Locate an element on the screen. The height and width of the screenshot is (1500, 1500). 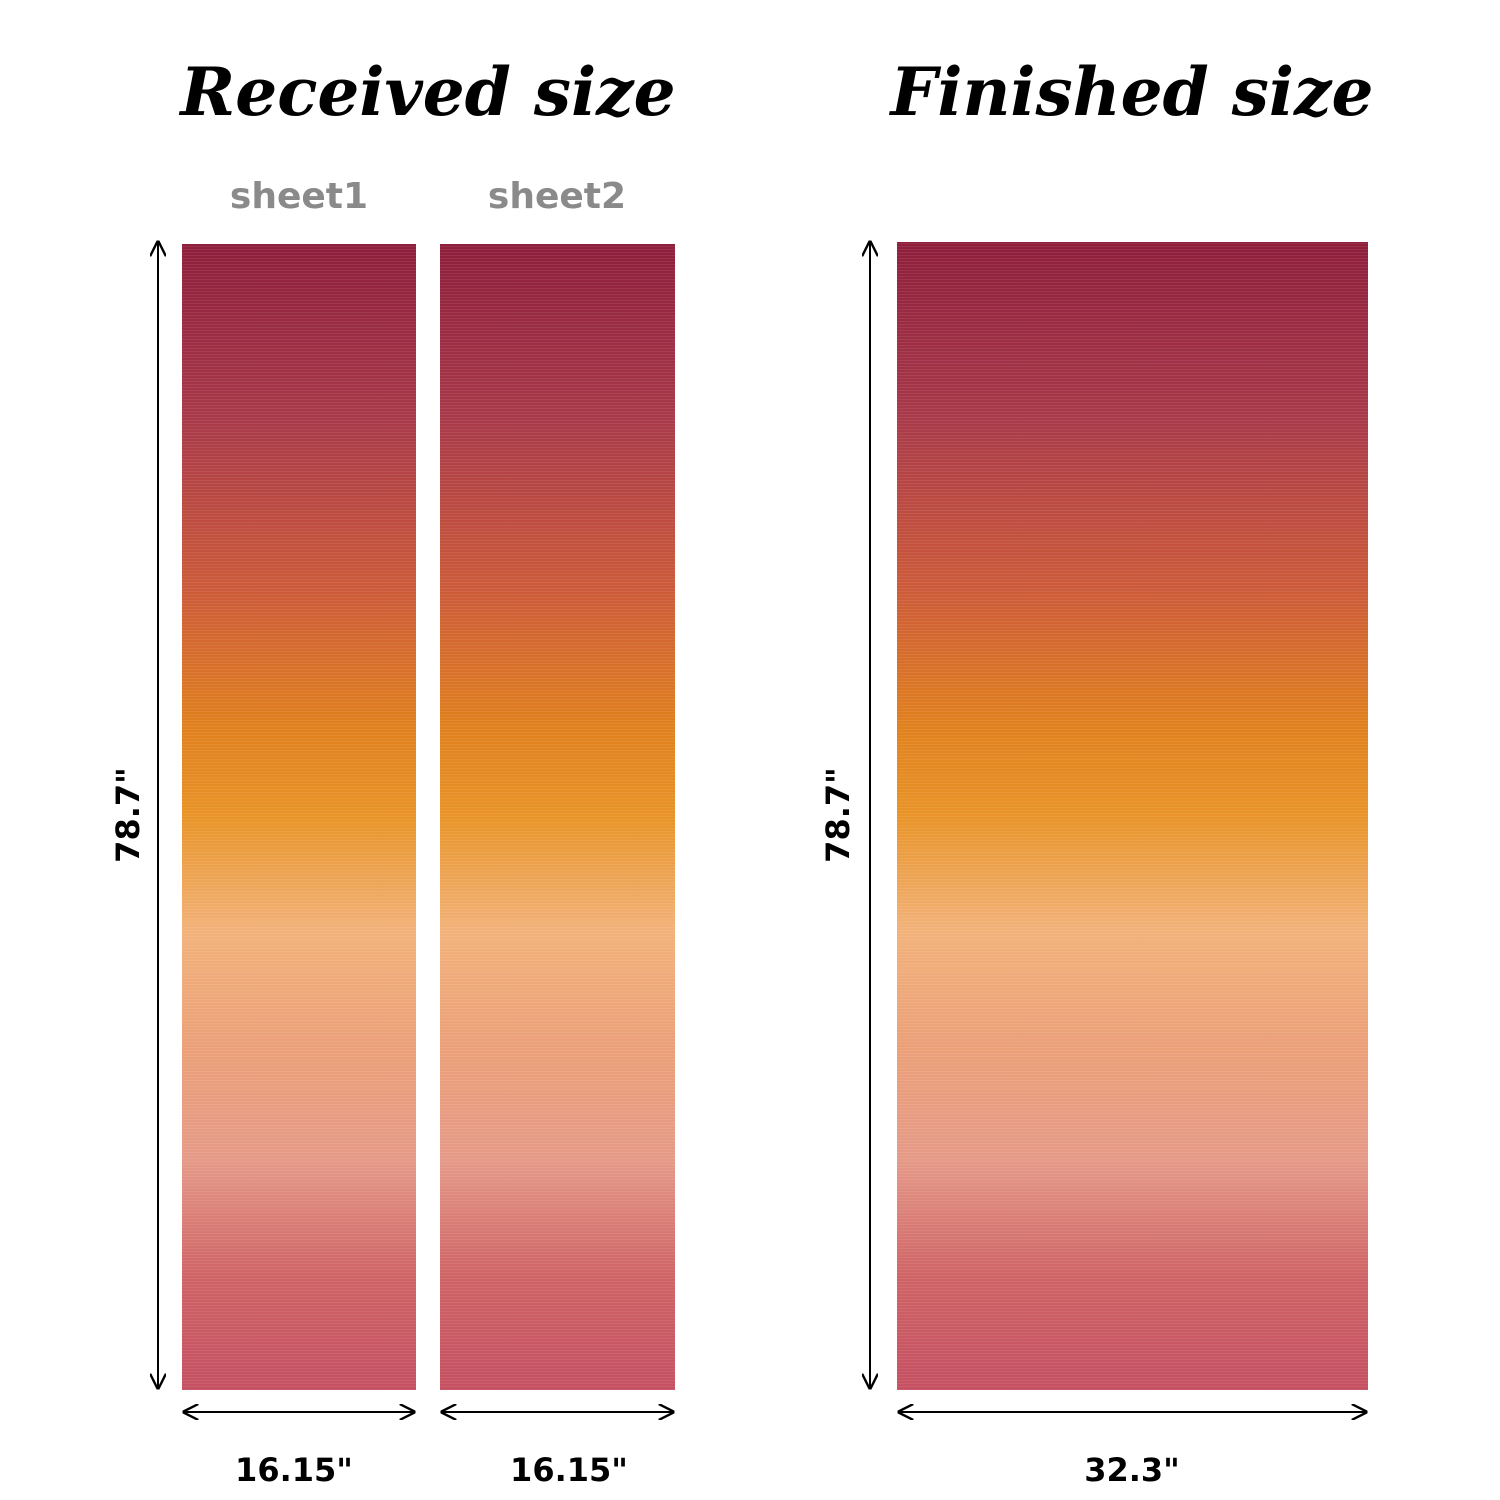
sheet-label: sheet1 is located at coordinates (299, 196).